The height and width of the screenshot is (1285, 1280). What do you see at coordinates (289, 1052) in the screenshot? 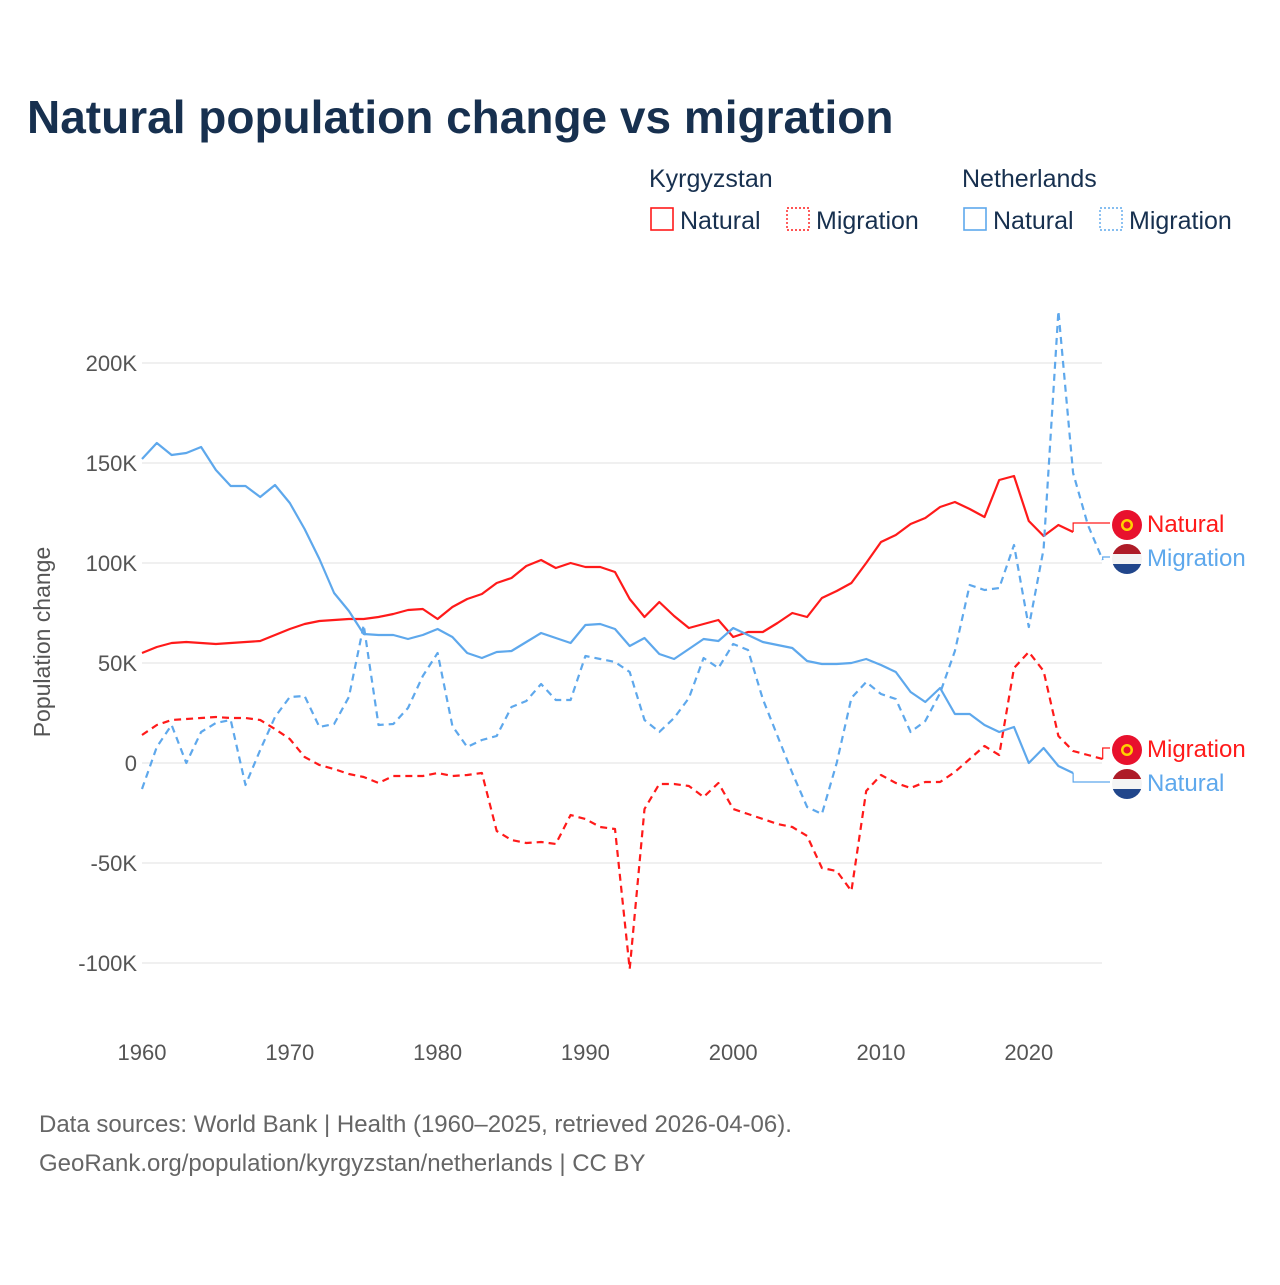
I see `x-tick-label: 1970` at bounding box center [289, 1052].